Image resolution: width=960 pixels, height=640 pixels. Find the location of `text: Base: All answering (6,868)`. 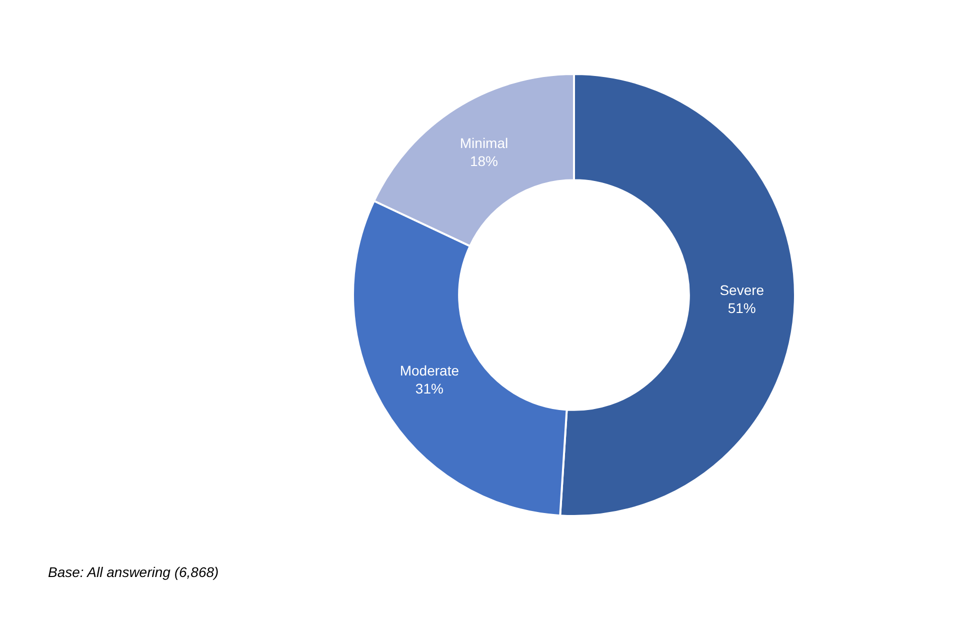

text: Base: All answering (6,868) is located at coordinates (133, 572).